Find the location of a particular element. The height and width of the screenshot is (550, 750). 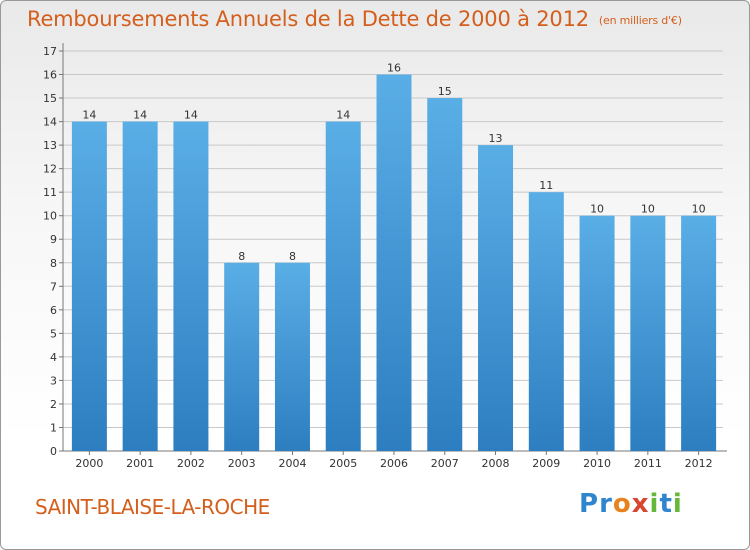

bar-2006 is located at coordinates (394, 262).